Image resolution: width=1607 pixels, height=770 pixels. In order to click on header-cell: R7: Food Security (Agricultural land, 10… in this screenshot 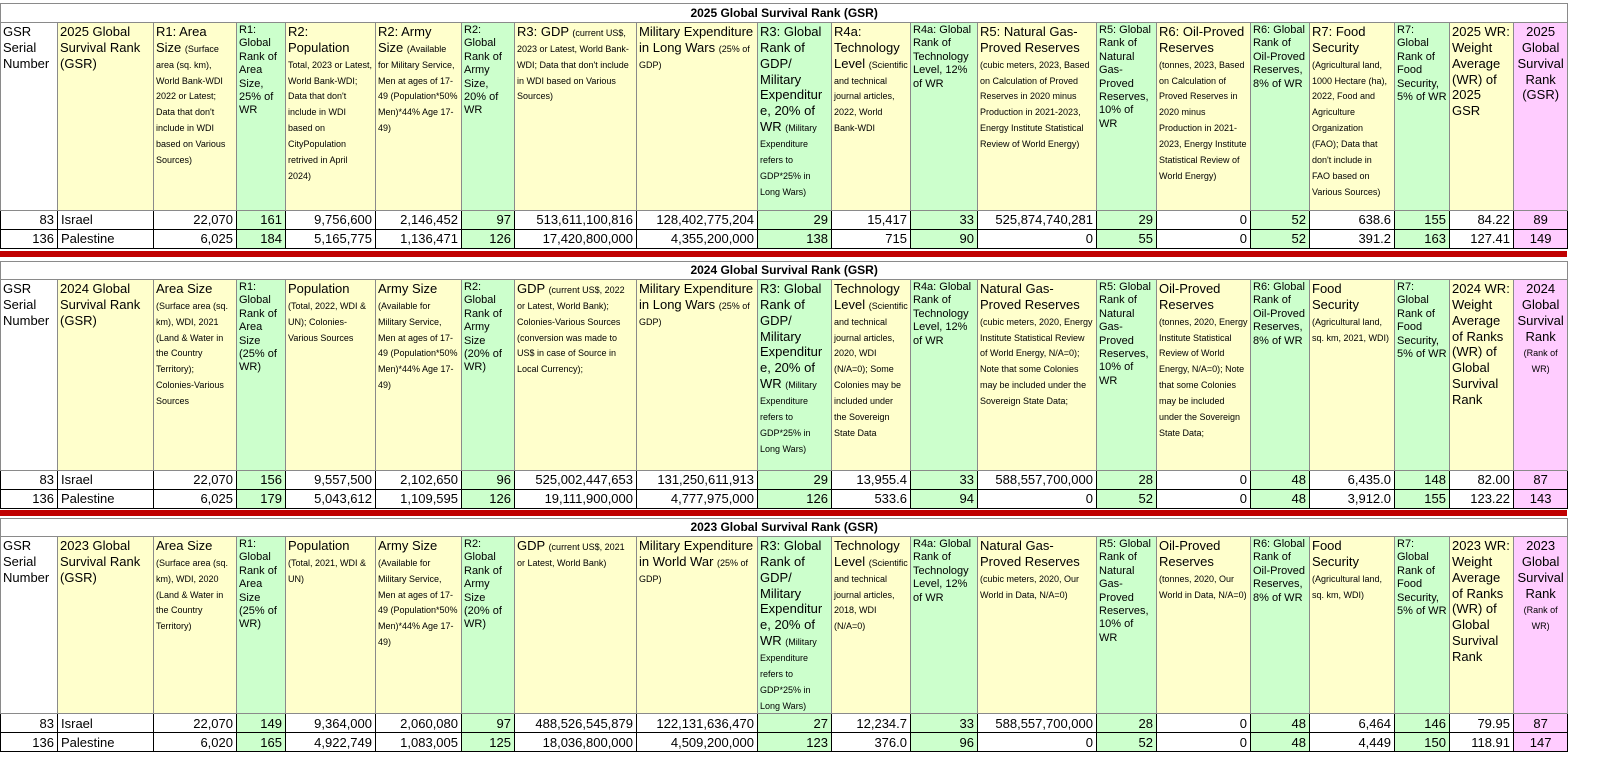, I will do `click(1352, 116)`.